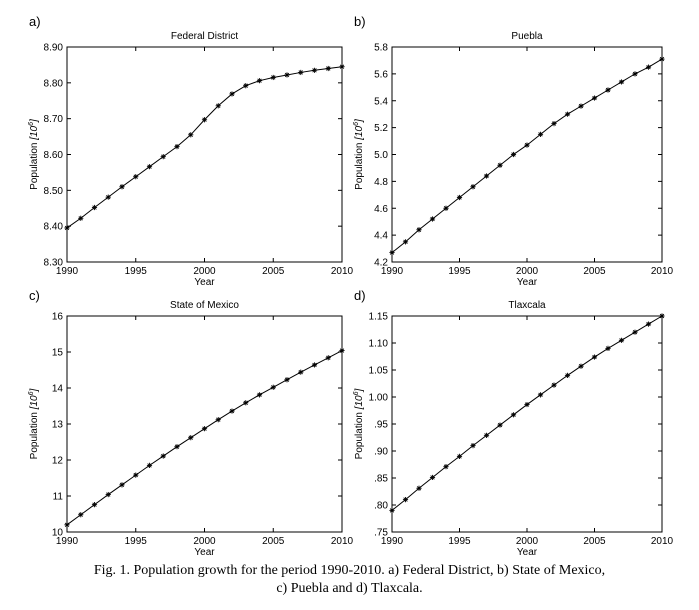 Image resolution: width=699 pixels, height=610 pixels. Describe the element at coordinates (356, 393) in the screenshot. I see `y-axis-label-exponent: 6` at that location.